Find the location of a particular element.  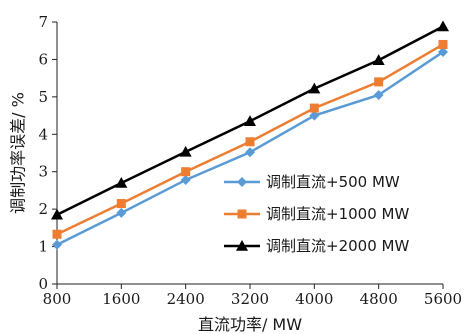

legend-item: 调制直流+2000 MW is located at coordinates (316, 246).